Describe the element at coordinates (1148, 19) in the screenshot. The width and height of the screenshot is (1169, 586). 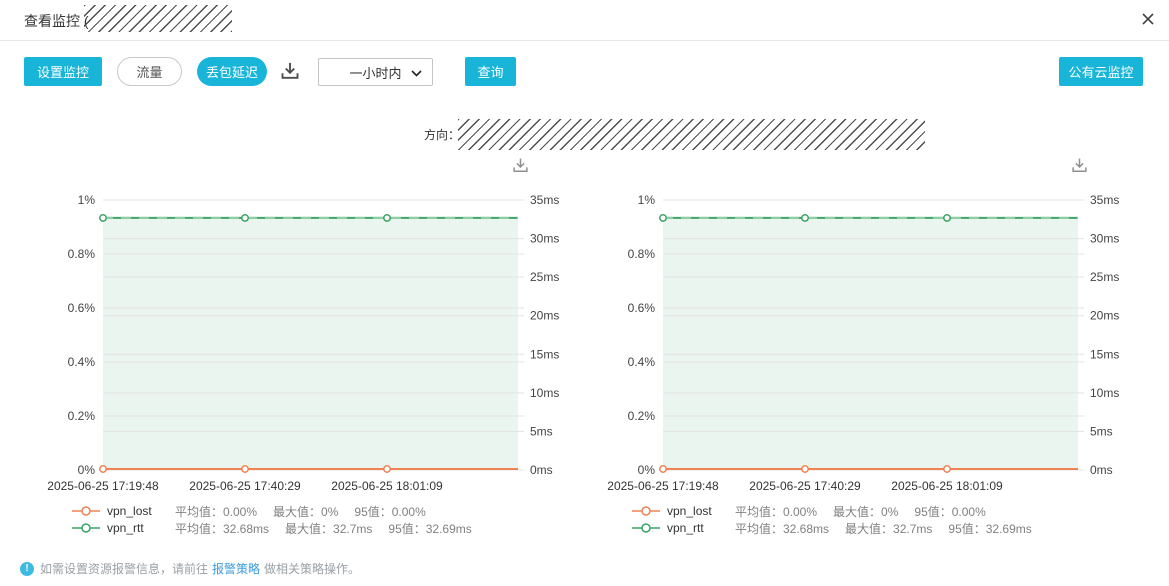
I see `close-icon` at that location.